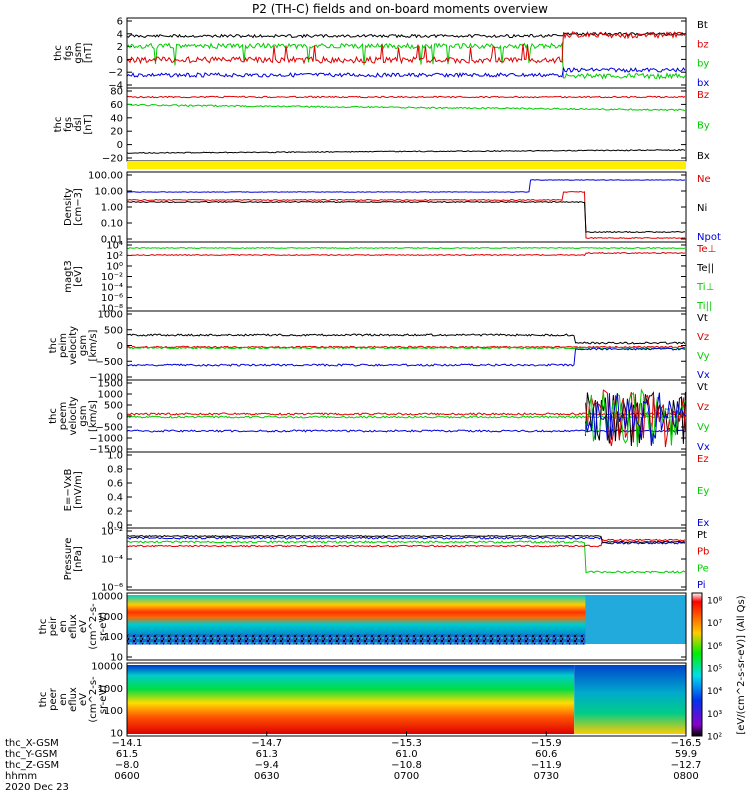 This screenshot has height=804, width=750. I want to click on status-bar, so click(406, 165).